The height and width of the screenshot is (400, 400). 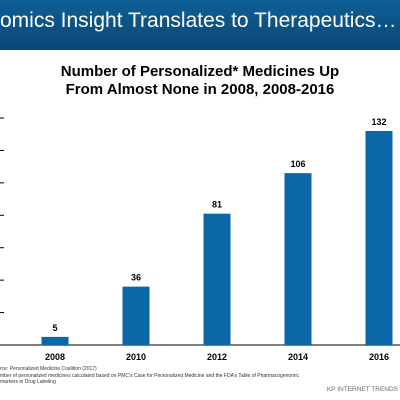 What do you see at coordinates (28, 382) in the screenshot?
I see `methodology-note-continued: markers in Drug Labeling` at bounding box center [28, 382].